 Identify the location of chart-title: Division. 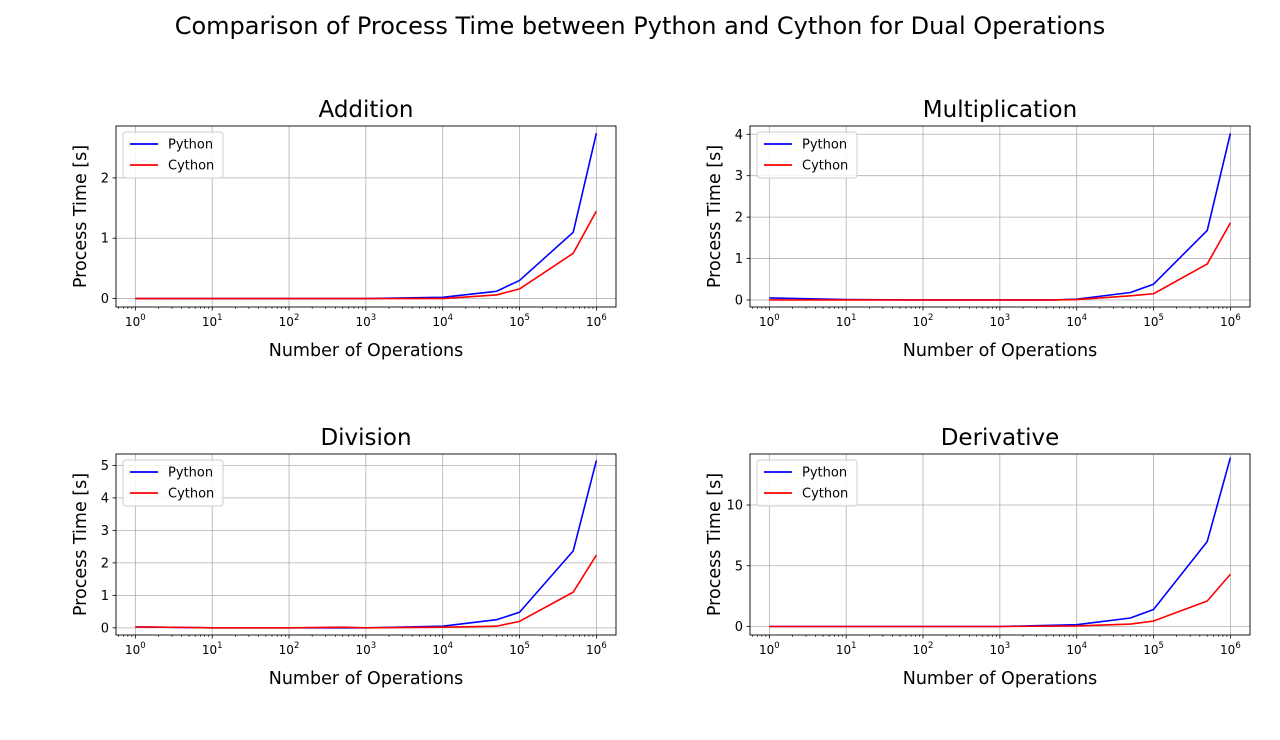
(365, 438).